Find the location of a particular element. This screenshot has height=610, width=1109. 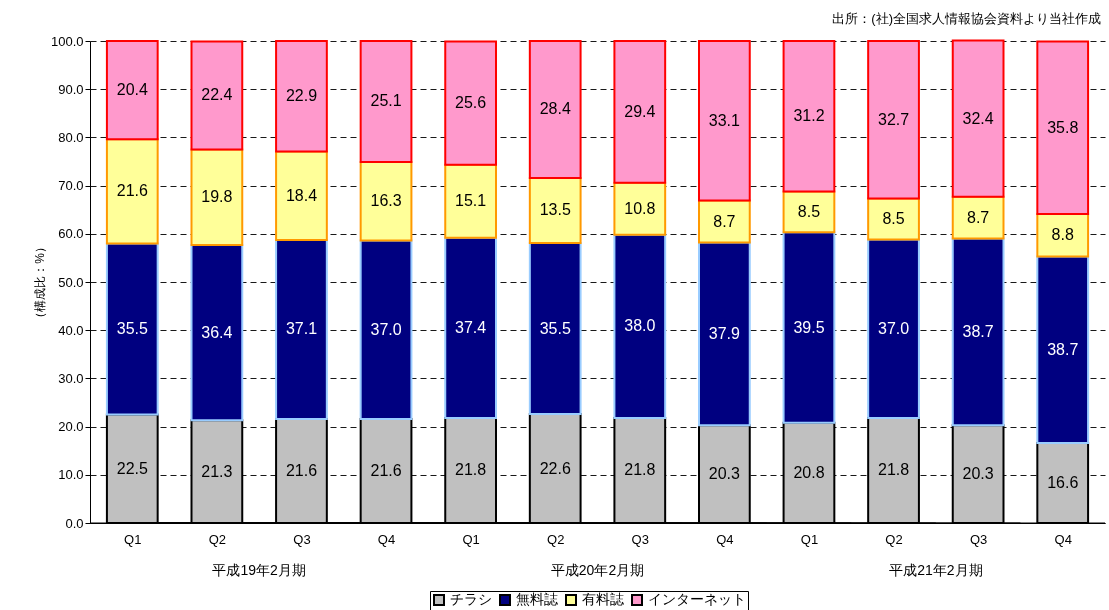

y-tick-label: 20.0 is located at coordinates (71, 427).